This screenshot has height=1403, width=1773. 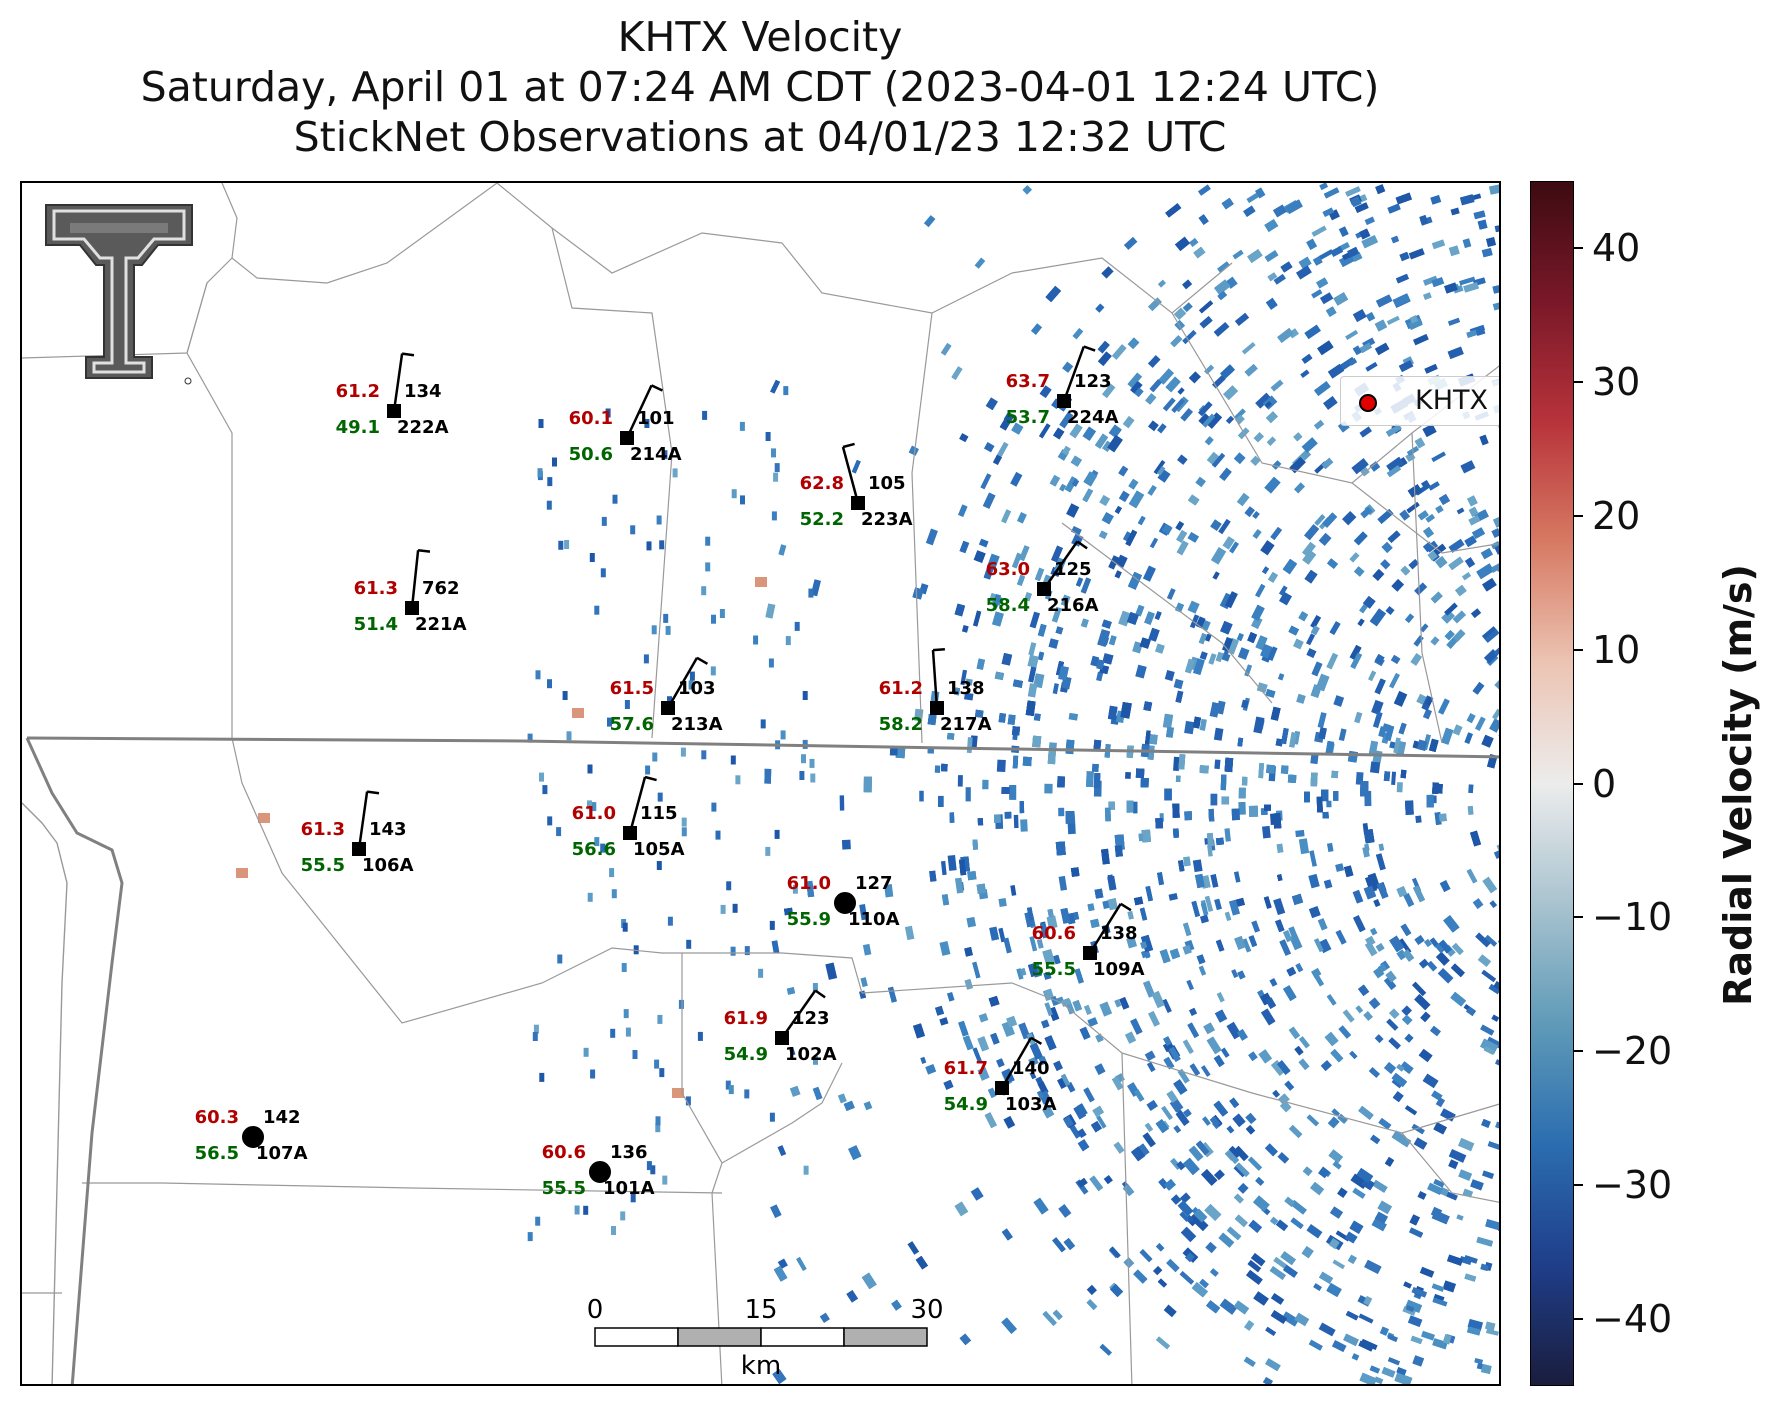 What do you see at coordinates (1073, 569) in the screenshot?
I see `station-pressure: 125` at bounding box center [1073, 569].